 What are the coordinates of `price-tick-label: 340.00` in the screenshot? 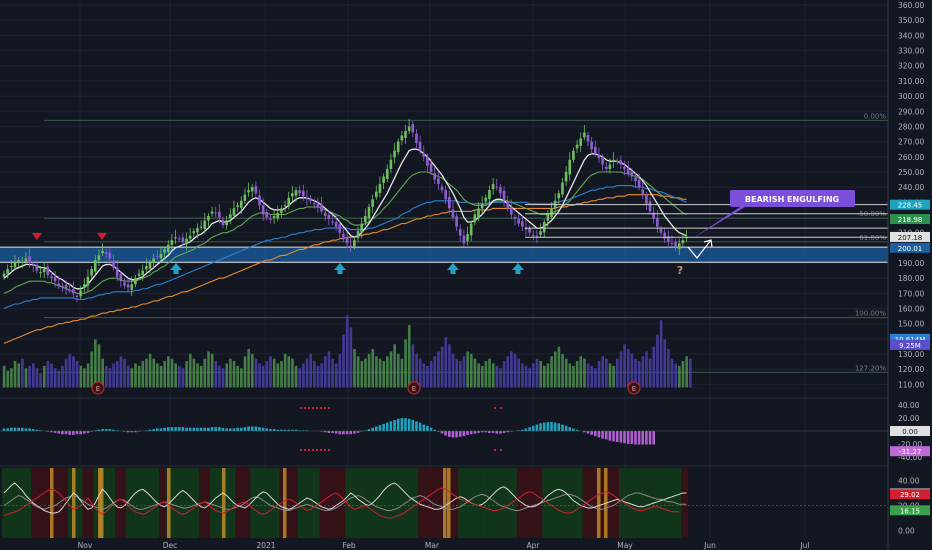 It's located at (911, 35).